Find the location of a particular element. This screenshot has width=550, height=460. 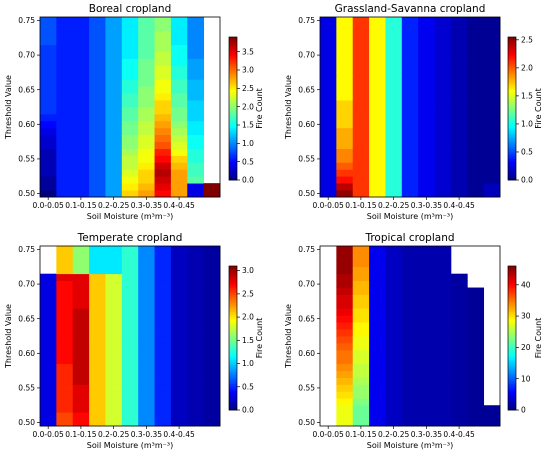

y-tick-label: 0.50 is located at coordinates (26, 193).